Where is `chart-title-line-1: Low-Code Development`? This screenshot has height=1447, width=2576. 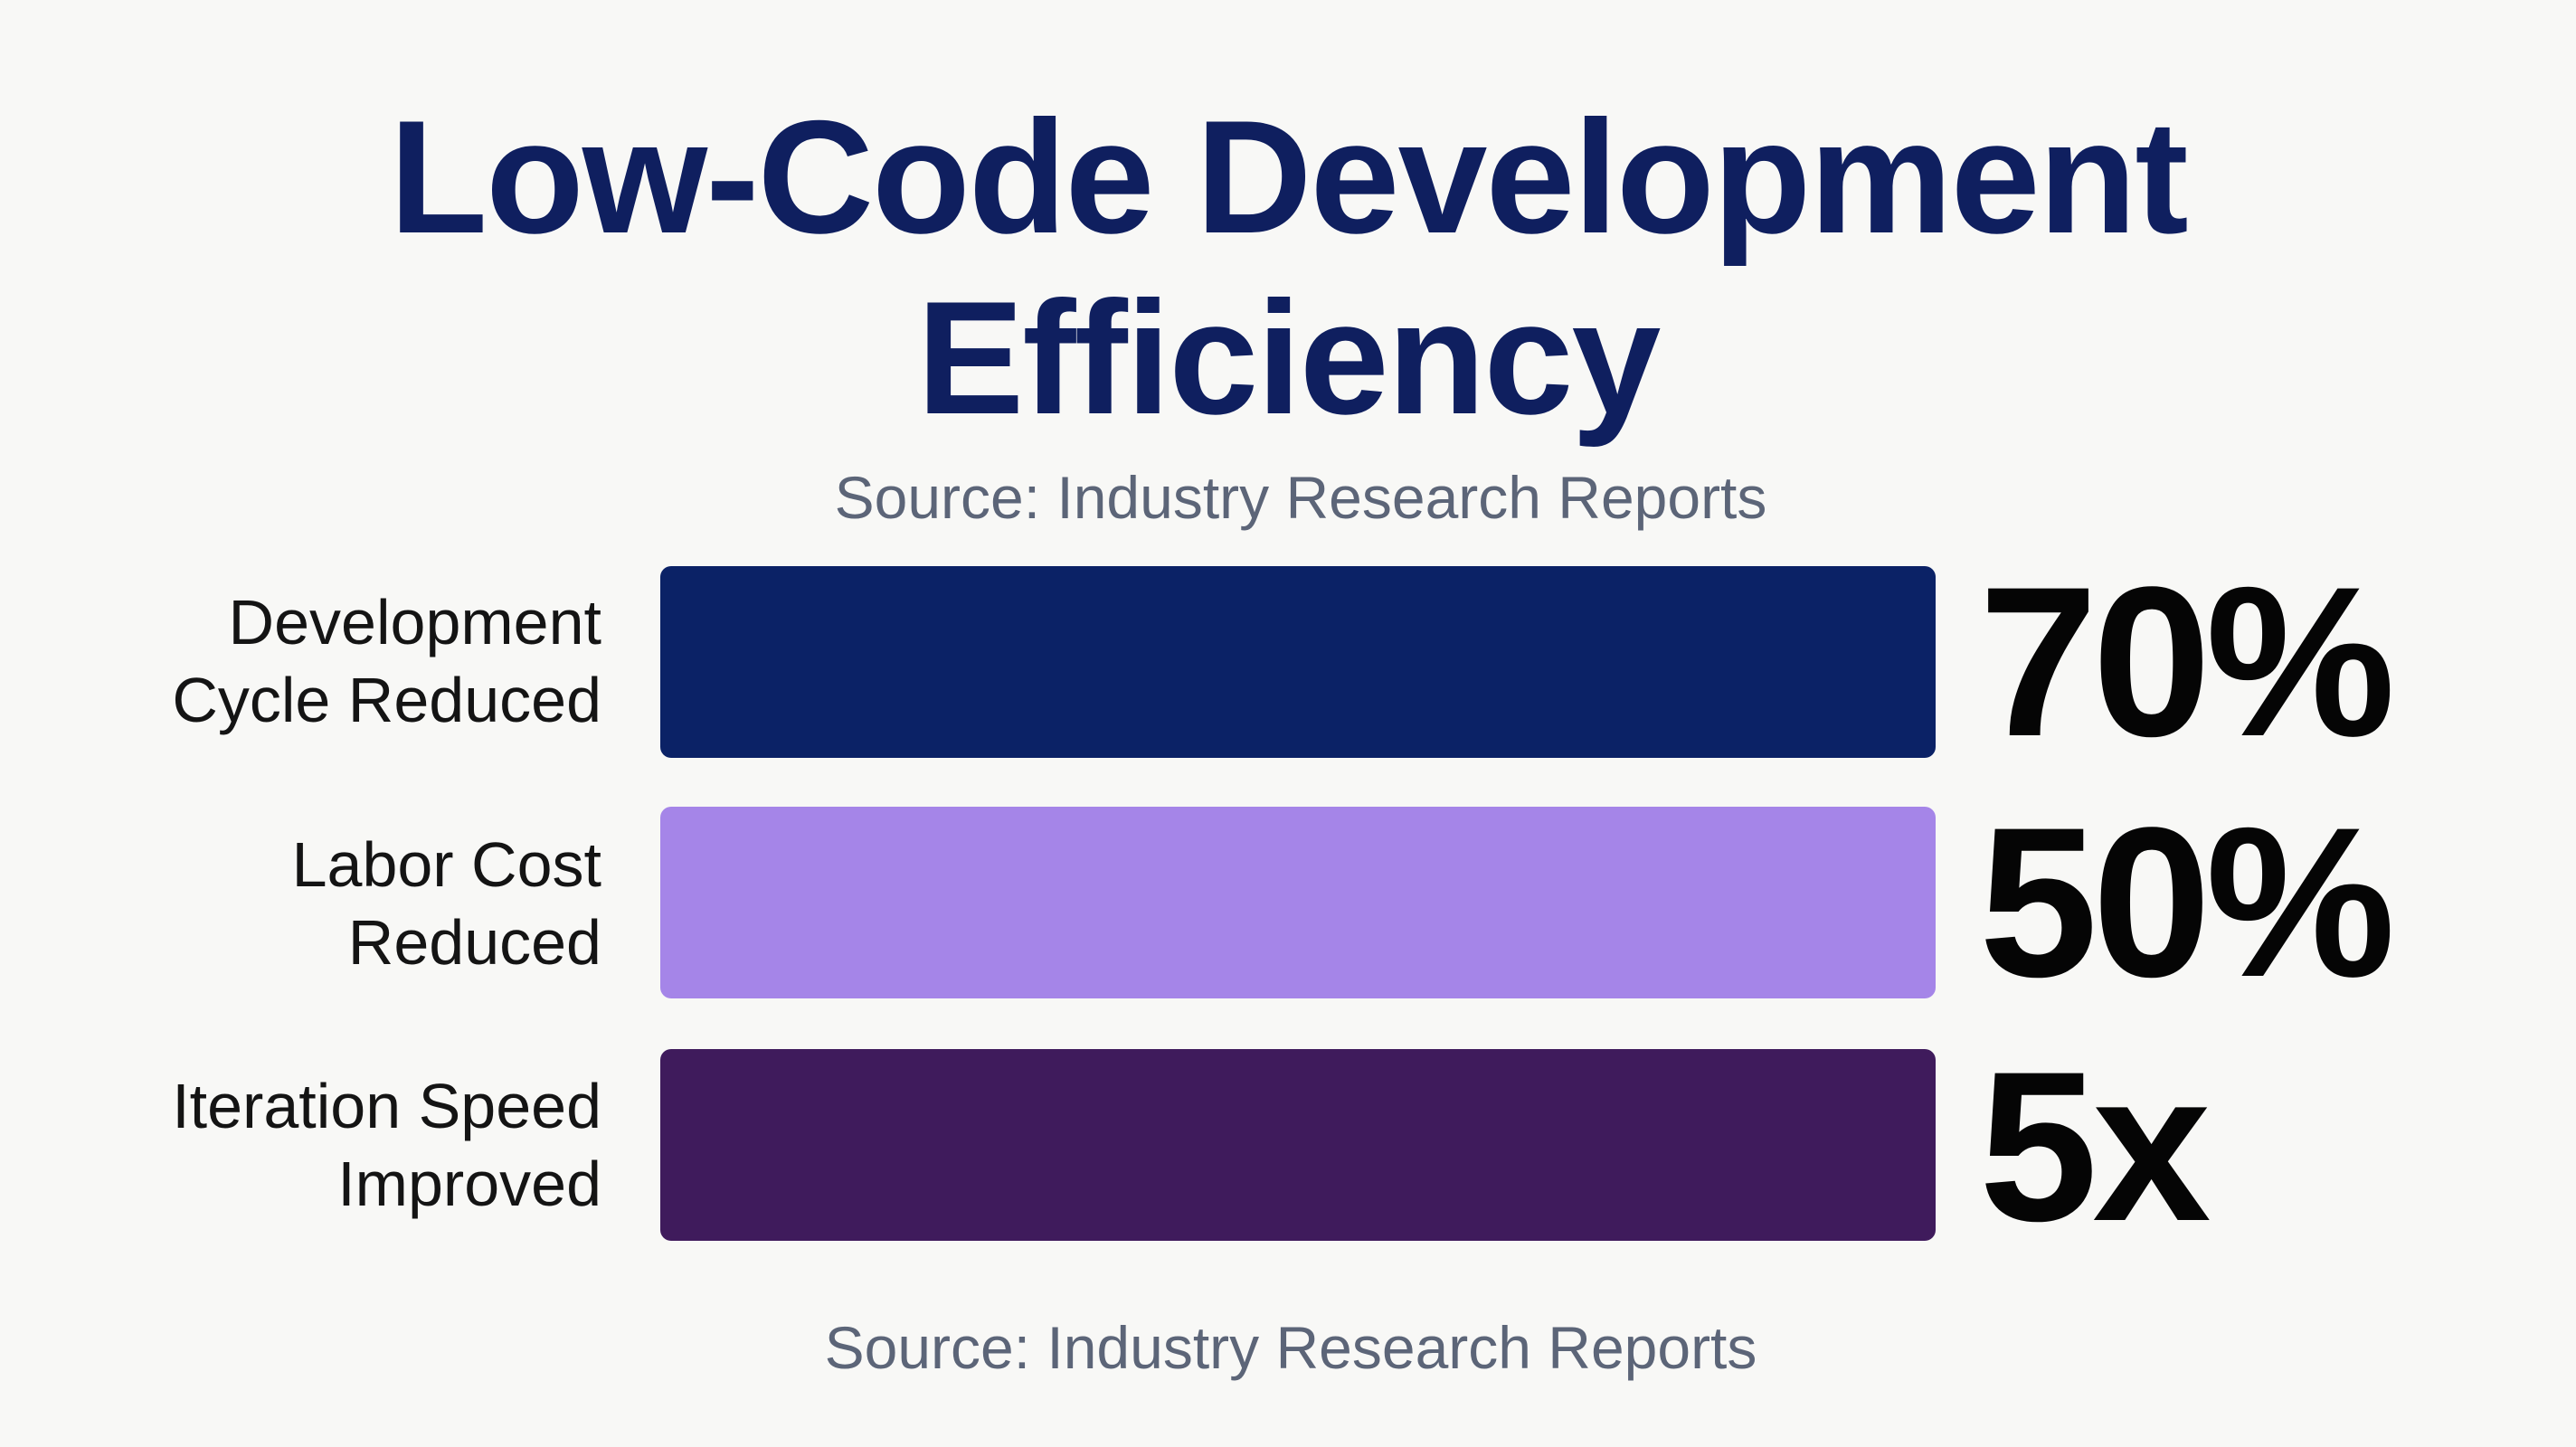 chart-title-line-1: Low-Code Development is located at coordinates (1289, 177).